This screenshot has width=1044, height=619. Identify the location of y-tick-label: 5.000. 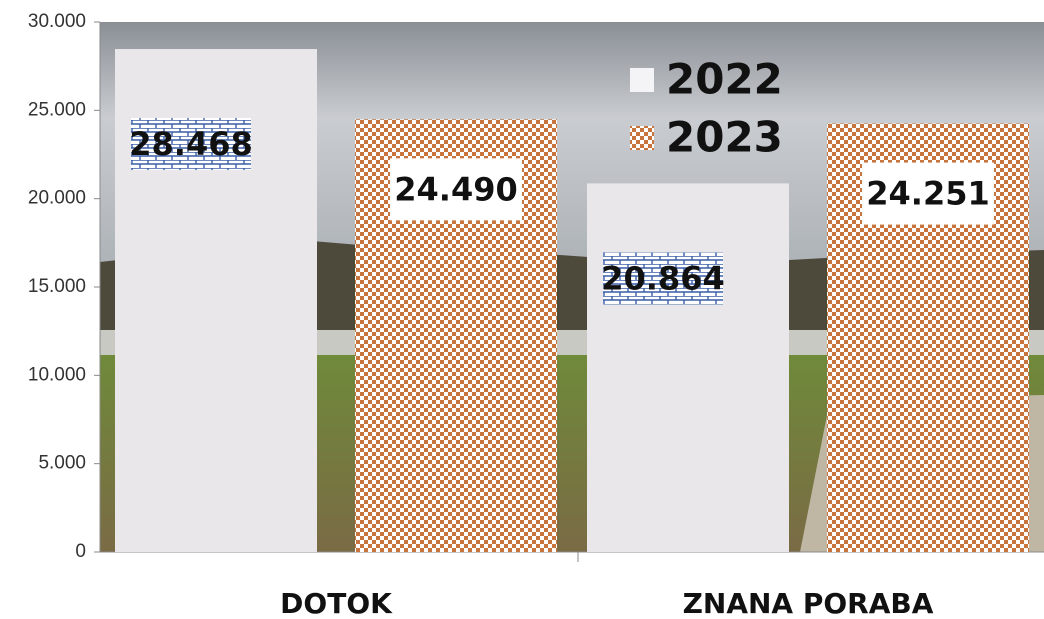
(62, 463).